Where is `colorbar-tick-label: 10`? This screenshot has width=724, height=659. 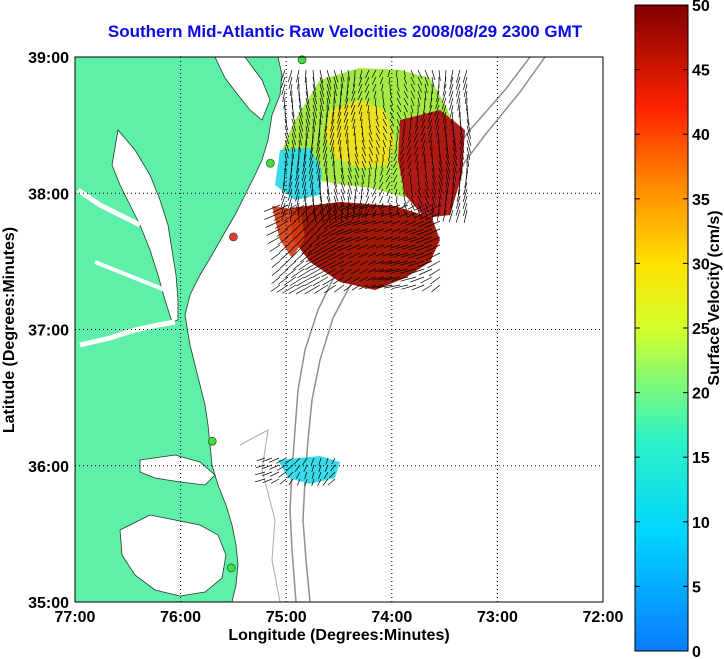
colorbar-tick-label: 10 is located at coordinates (701, 523).